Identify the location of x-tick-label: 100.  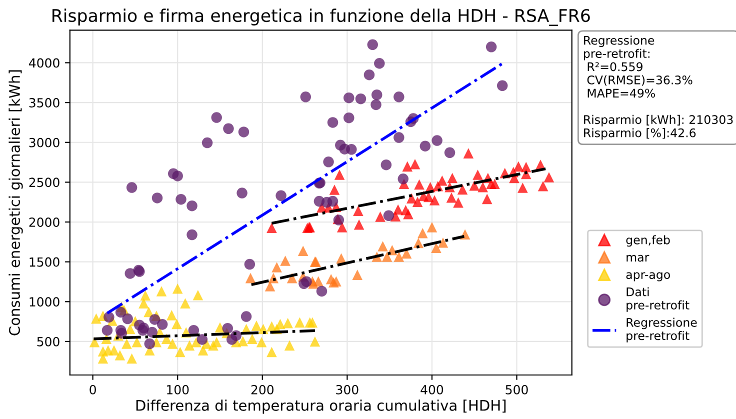
(178, 389).